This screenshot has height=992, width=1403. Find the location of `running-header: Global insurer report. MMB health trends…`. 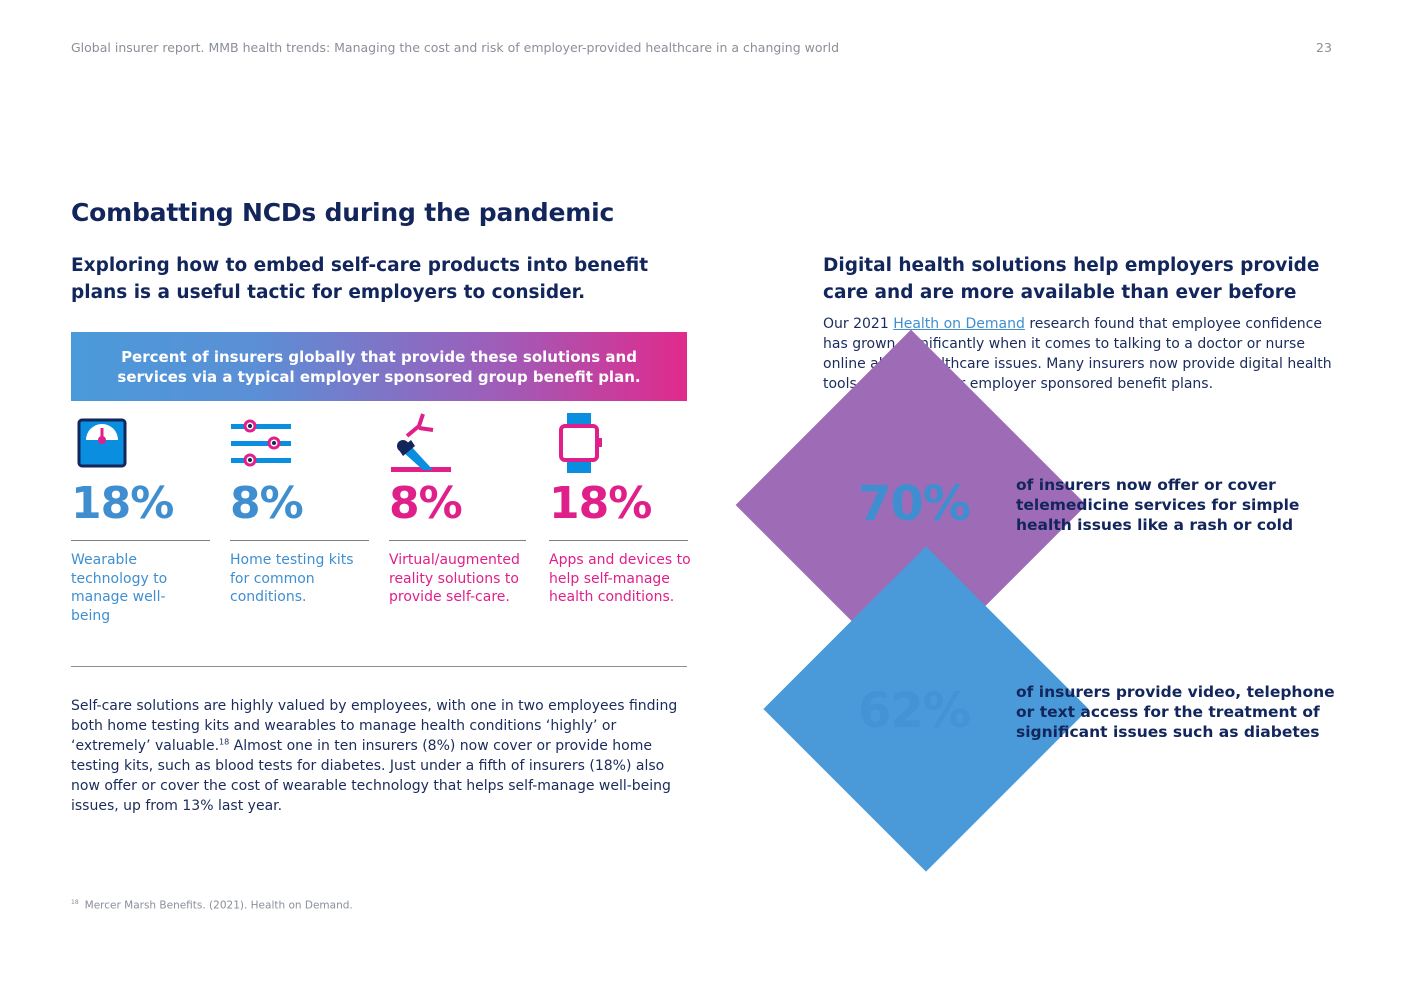

running-header: Global insurer report. MMB health trends… is located at coordinates (455, 47).